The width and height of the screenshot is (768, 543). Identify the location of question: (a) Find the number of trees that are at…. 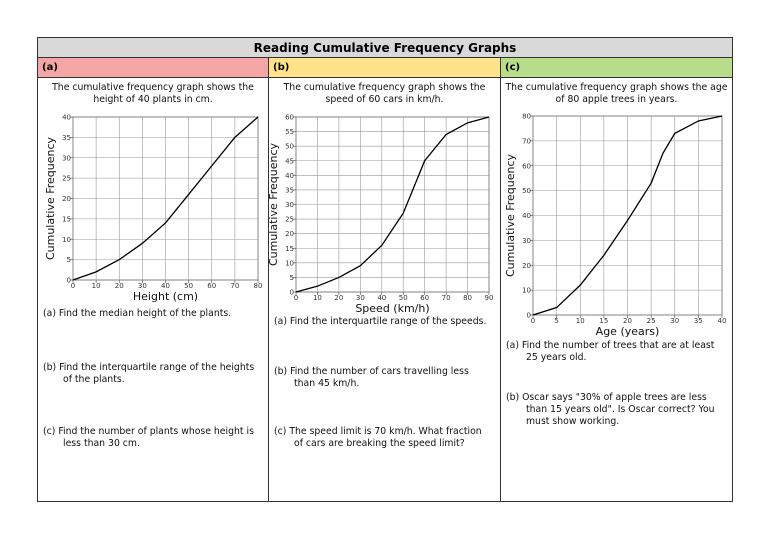
(610, 351).